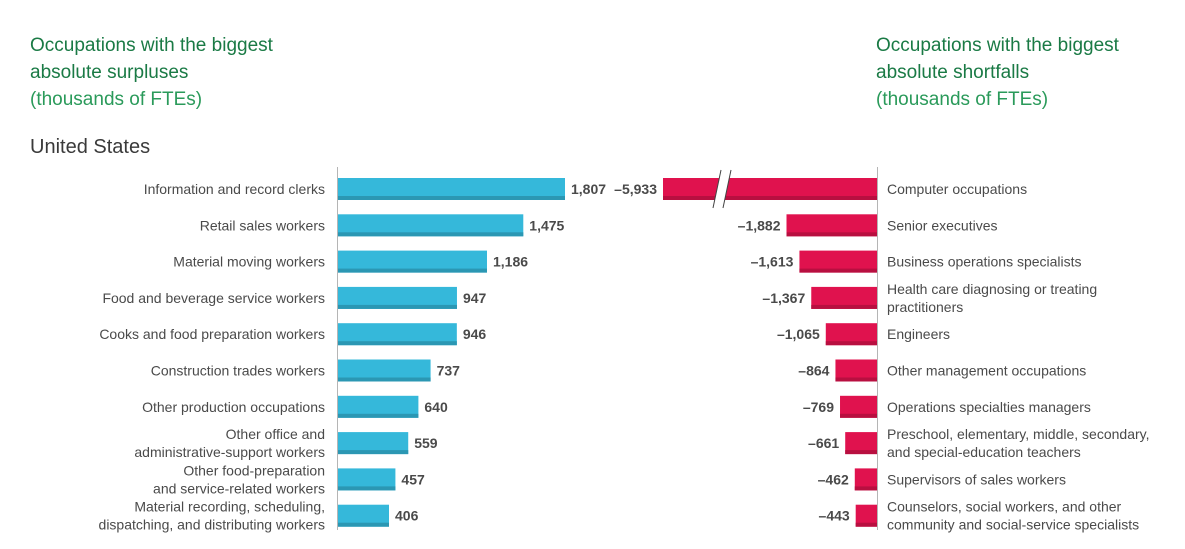 The height and width of the screenshot is (549, 1185). What do you see at coordinates (834, 516) in the screenshot?
I see `shortfall-value-label: –443` at bounding box center [834, 516].